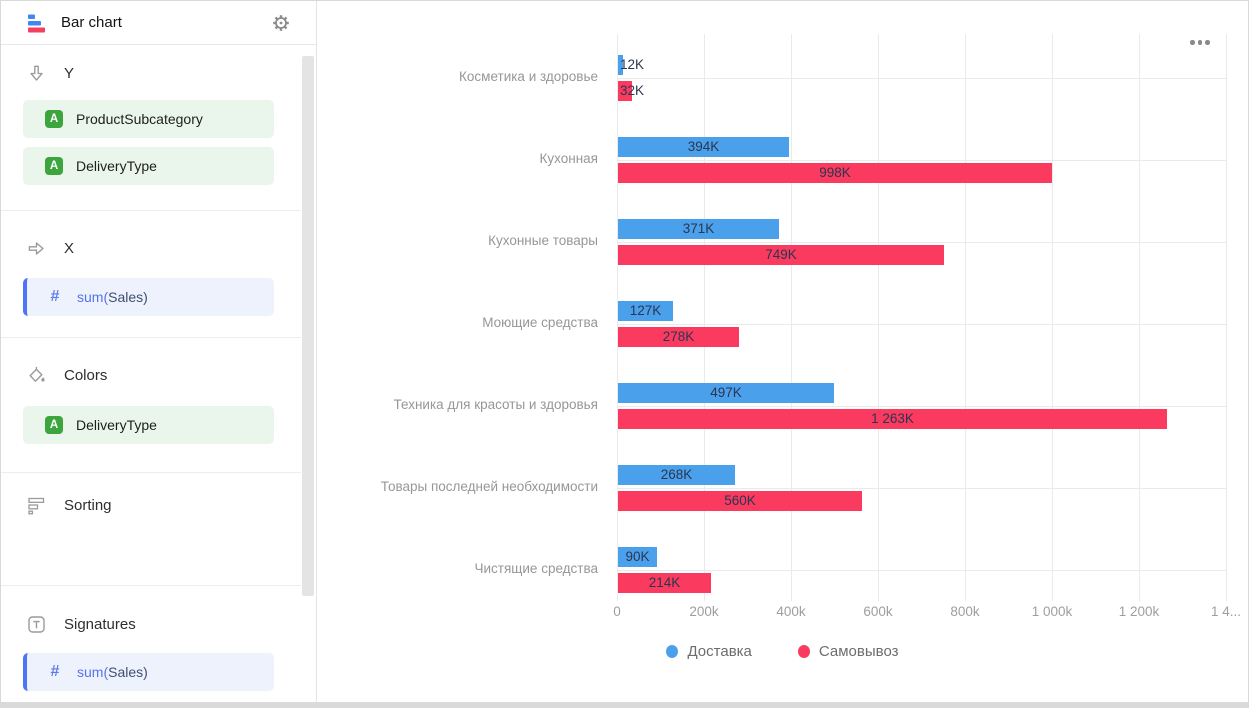  I want to click on bar-value-label: 127K, so click(645, 310).